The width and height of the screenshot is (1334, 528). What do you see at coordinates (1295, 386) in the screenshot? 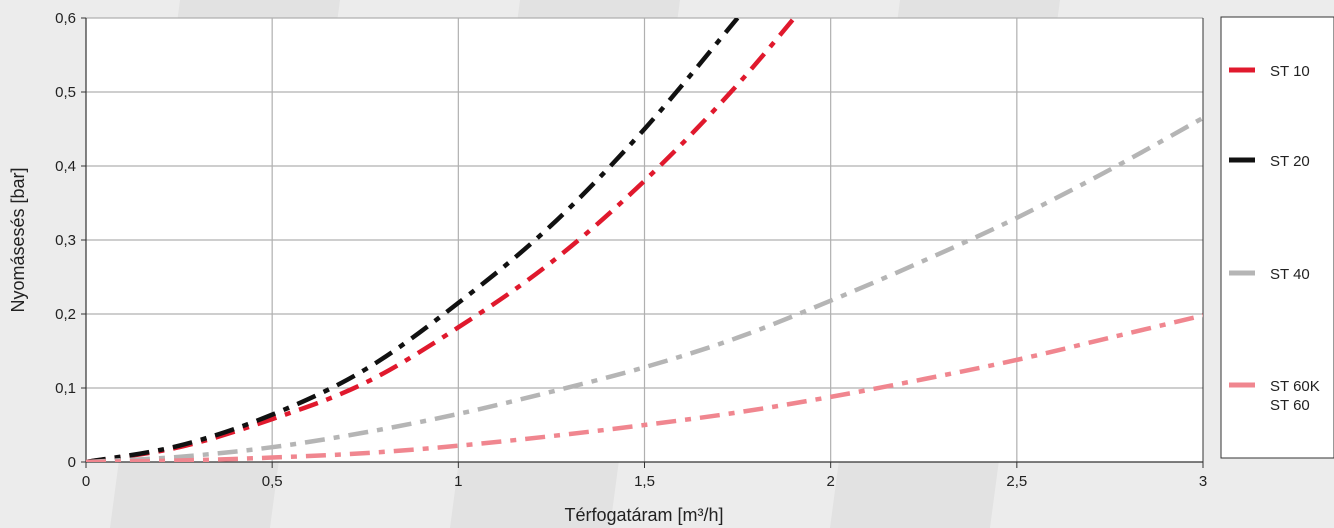
I see `legend-label: ST 60K` at bounding box center [1295, 386].